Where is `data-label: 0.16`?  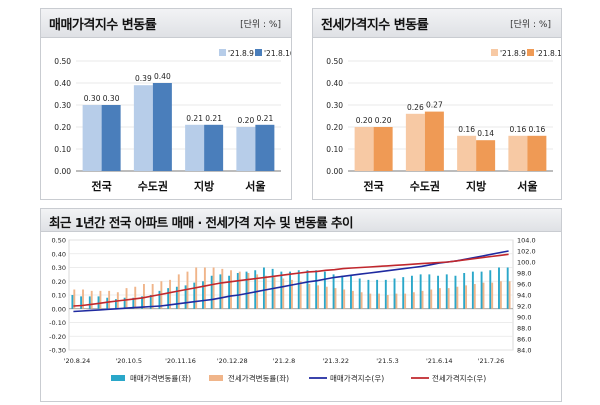 data-label: 0.16 is located at coordinates (518, 129).